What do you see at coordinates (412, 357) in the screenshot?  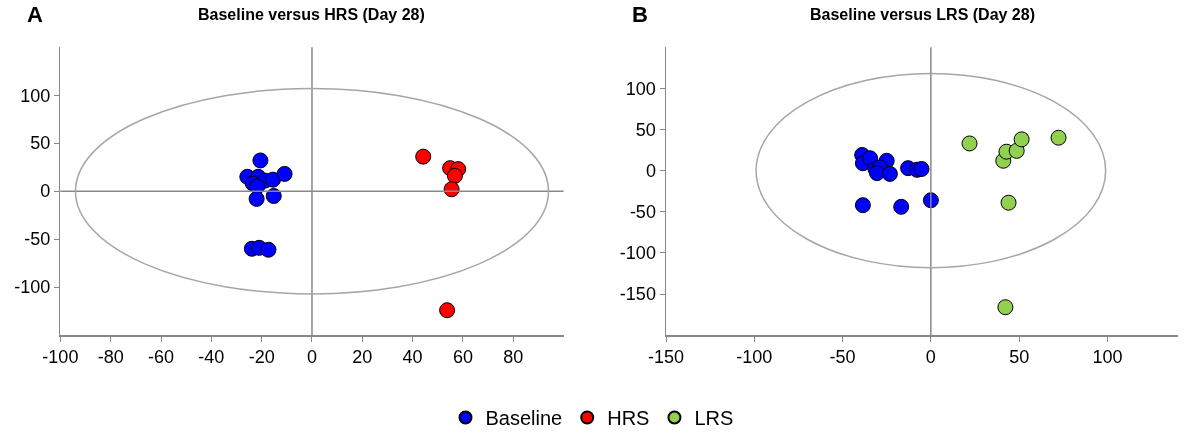 I see `x-tick-label: 40` at bounding box center [412, 357].